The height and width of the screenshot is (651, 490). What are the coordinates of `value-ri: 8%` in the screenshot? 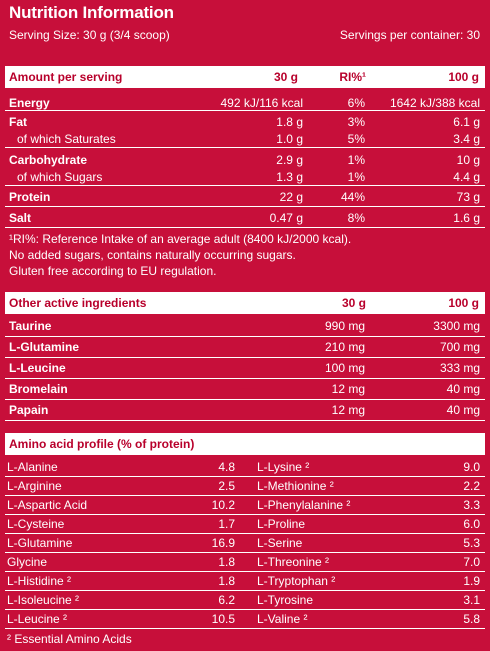 It's located at (356, 218).